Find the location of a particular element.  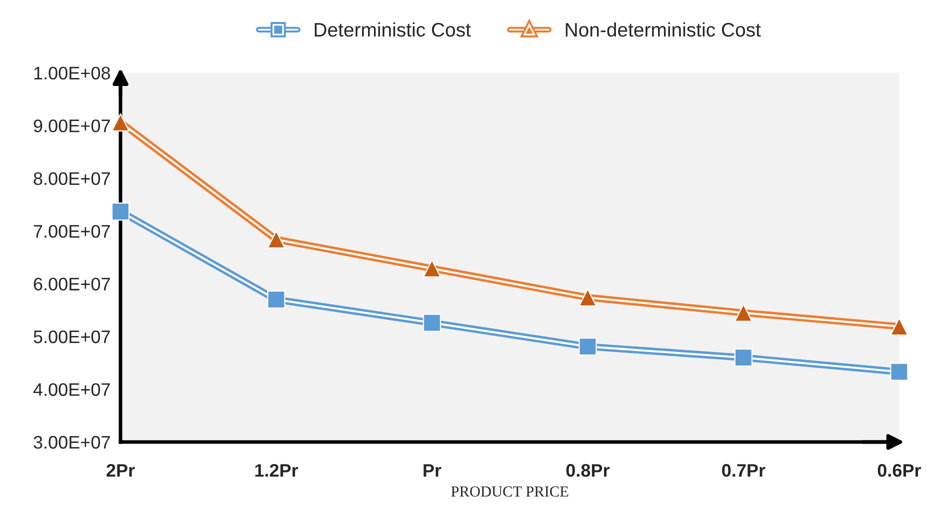

x-axis-title: PRODUCT PRICE is located at coordinates (509, 491).